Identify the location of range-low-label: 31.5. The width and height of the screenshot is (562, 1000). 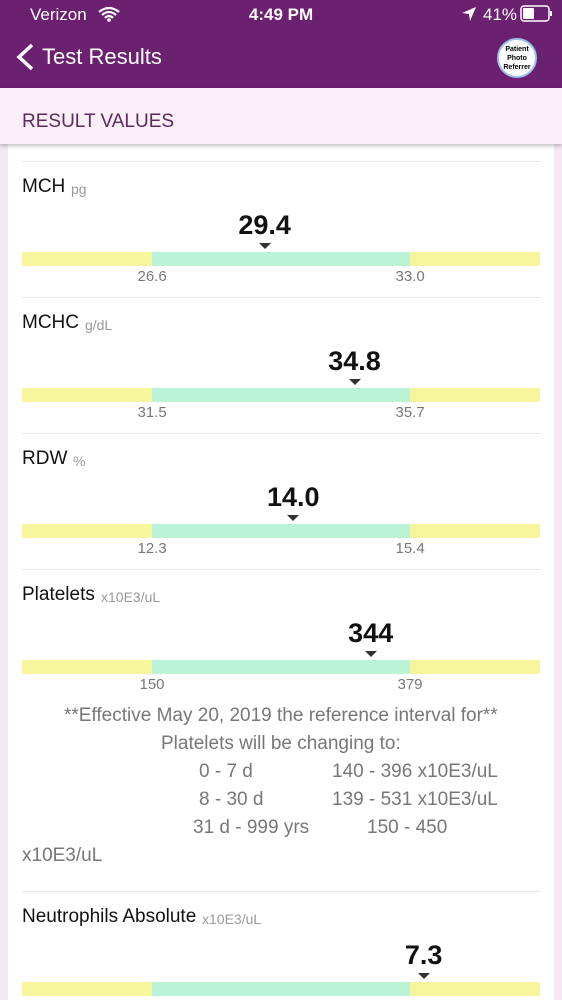
(152, 412).